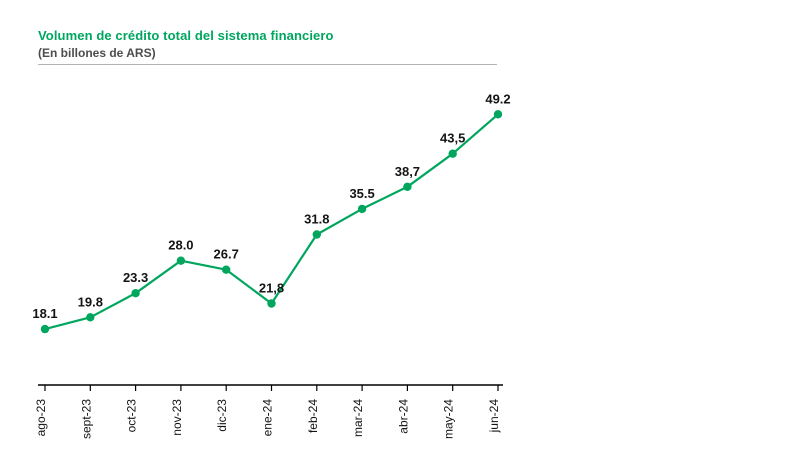 The image size is (800, 463). I want to click on x-tick-label: sept-23, so click(86, 419).